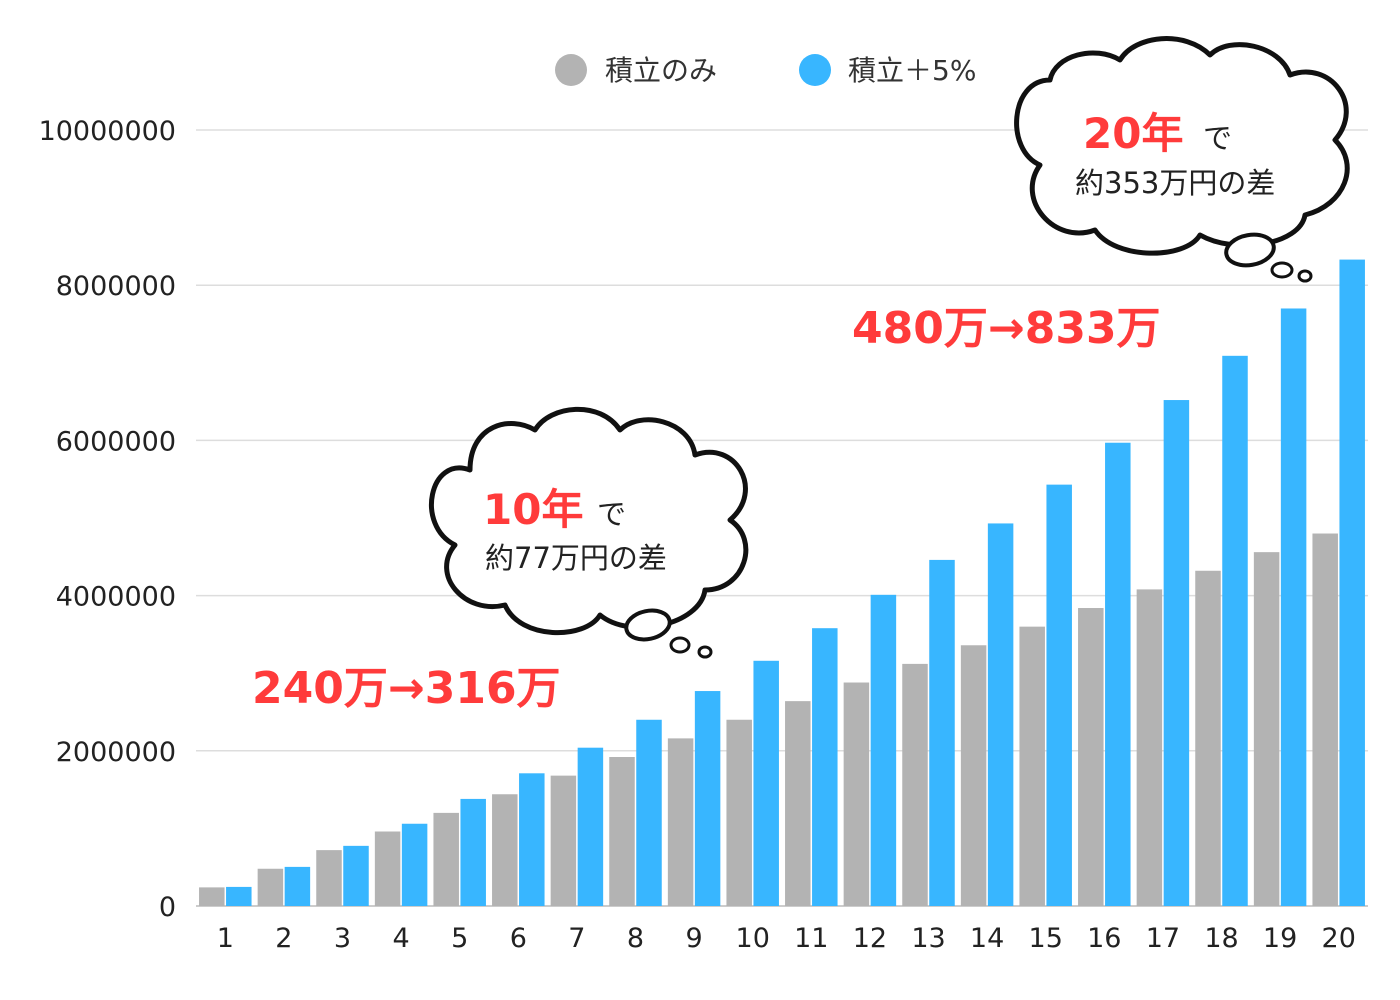 Image resolution: width=1400 pixels, height=1000 pixels. I want to click on y-tick-label: 6000000, so click(116, 441).